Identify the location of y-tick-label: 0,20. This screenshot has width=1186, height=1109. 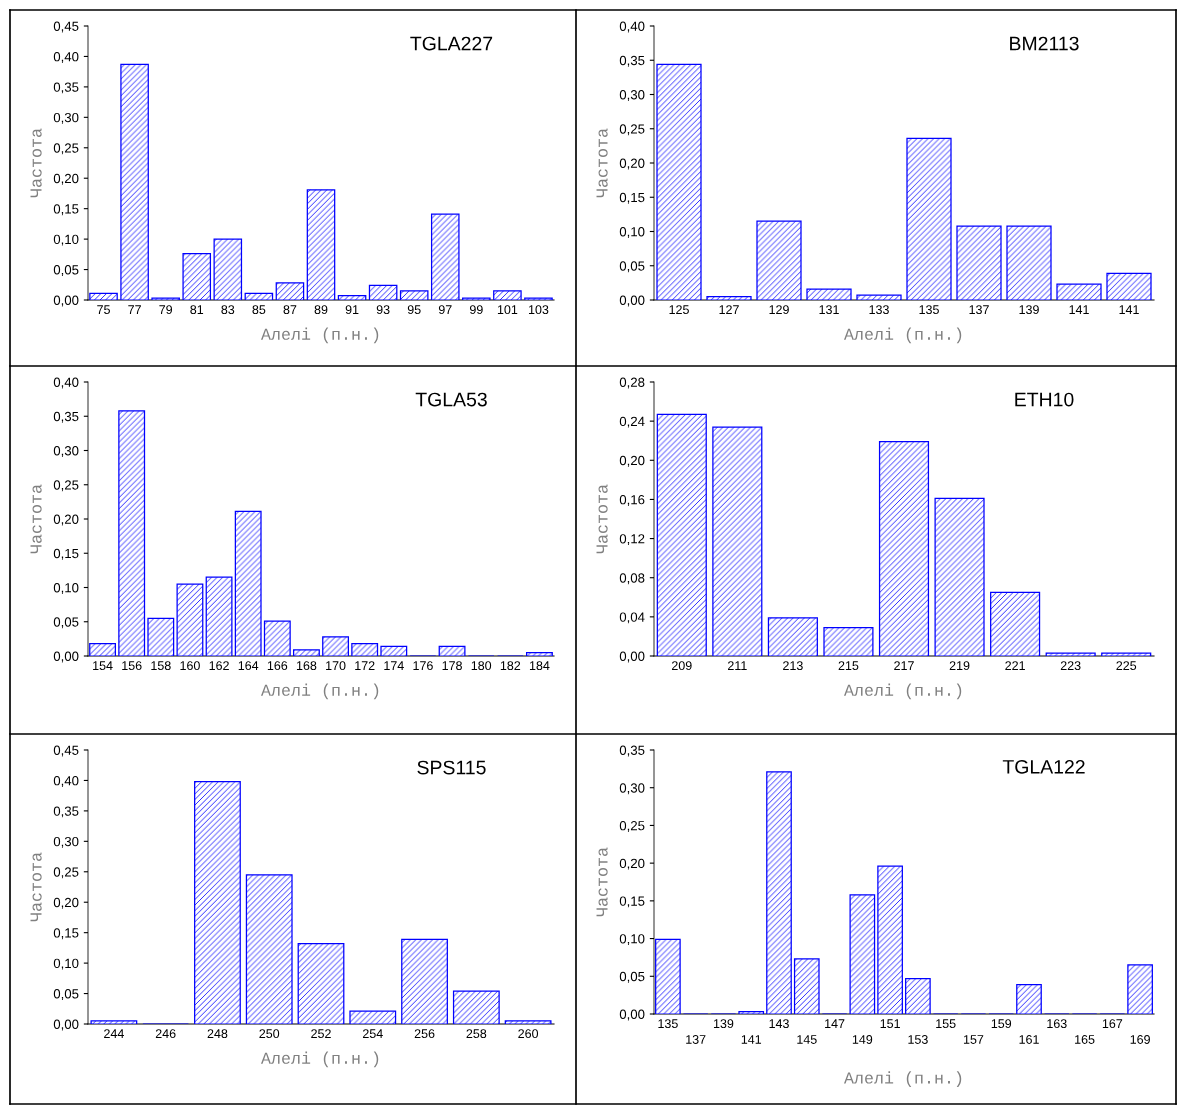
(632, 864).